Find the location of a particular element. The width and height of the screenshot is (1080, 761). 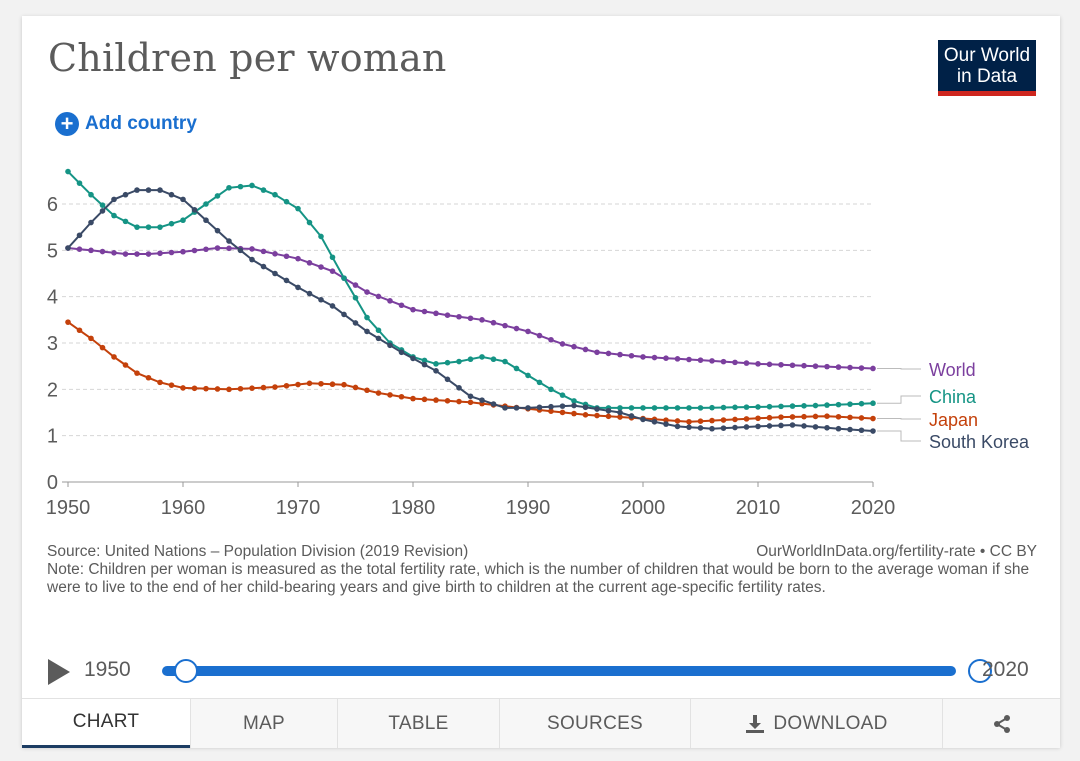

tab-sources: SOURCES is located at coordinates (594, 723).